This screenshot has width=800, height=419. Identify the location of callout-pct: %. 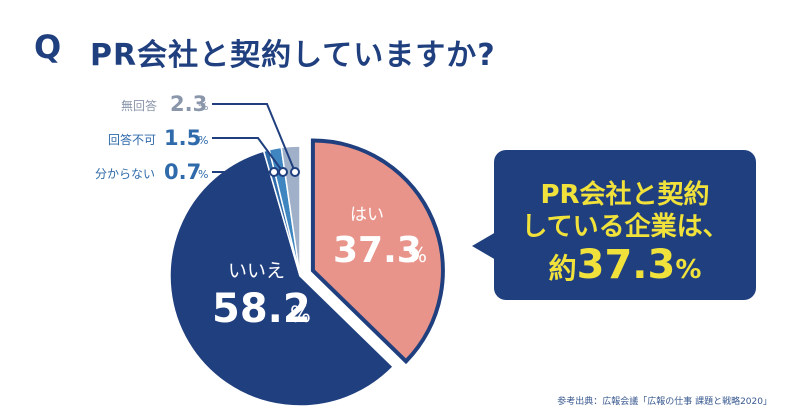
(688, 270).